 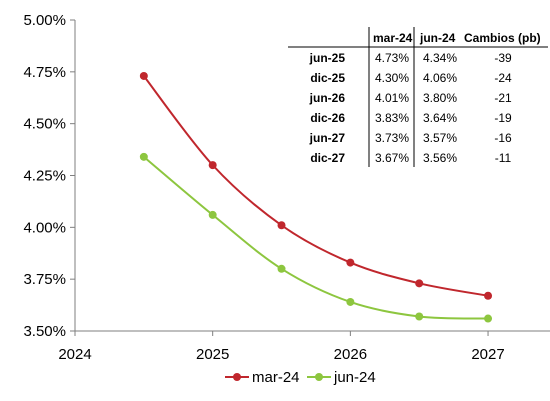 What do you see at coordinates (74, 354) in the screenshot?
I see `x-tick-label: 2024` at bounding box center [74, 354].